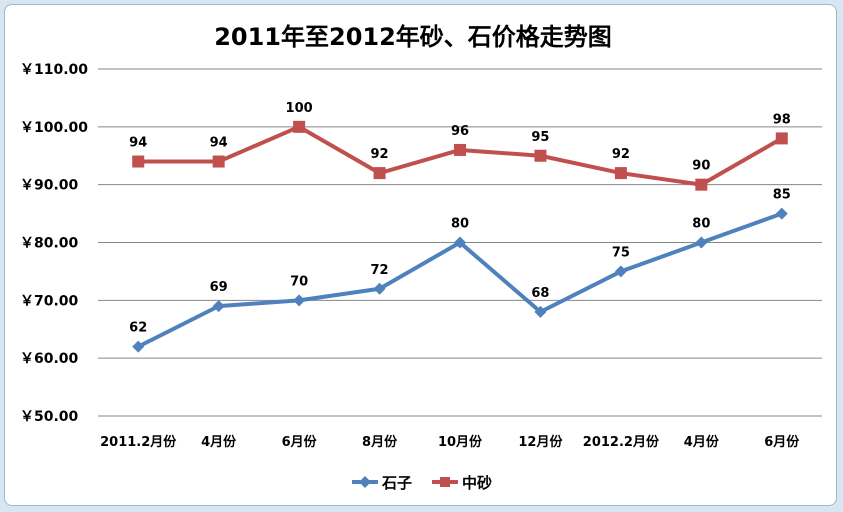  I want to click on y-tick-label: ￥80.00, so click(49, 244).